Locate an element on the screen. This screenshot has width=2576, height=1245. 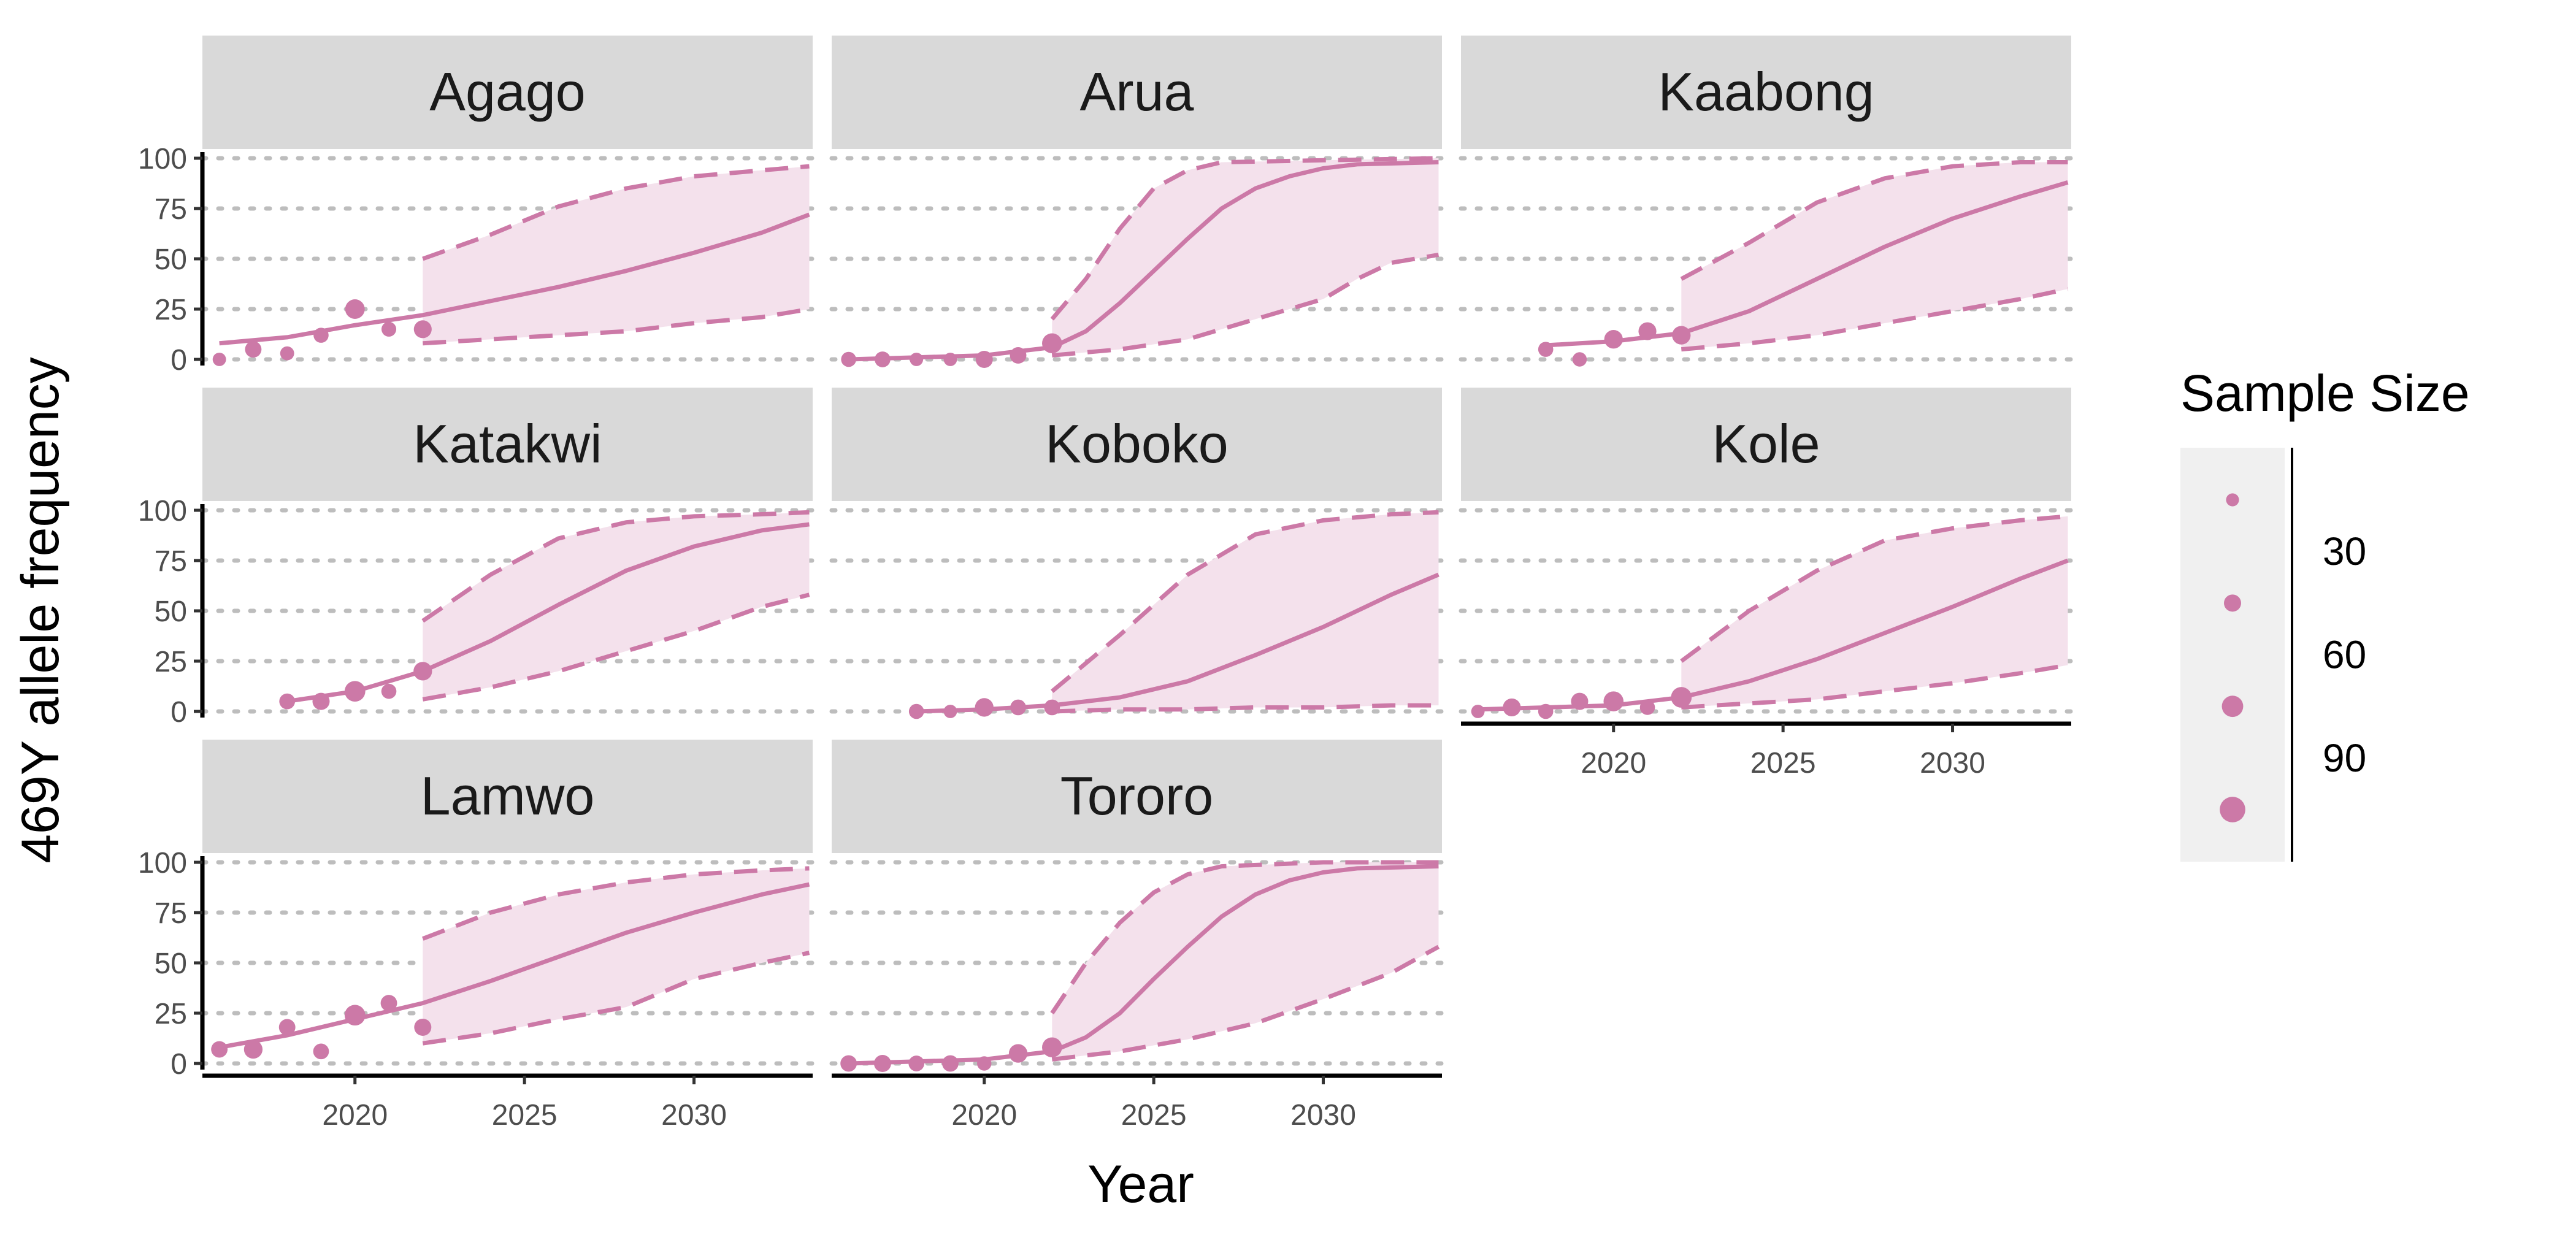
strip-label: Koboko is located at coordinates (1136, 443).